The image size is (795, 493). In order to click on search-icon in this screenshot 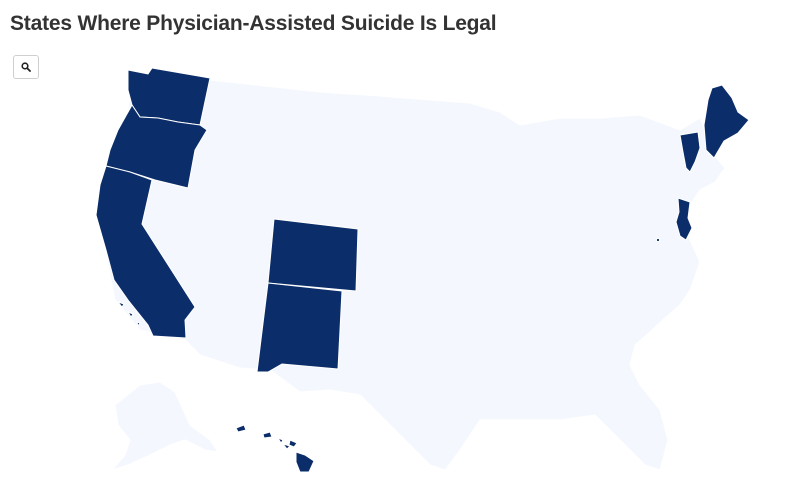, I will do `click(26, 67)`.